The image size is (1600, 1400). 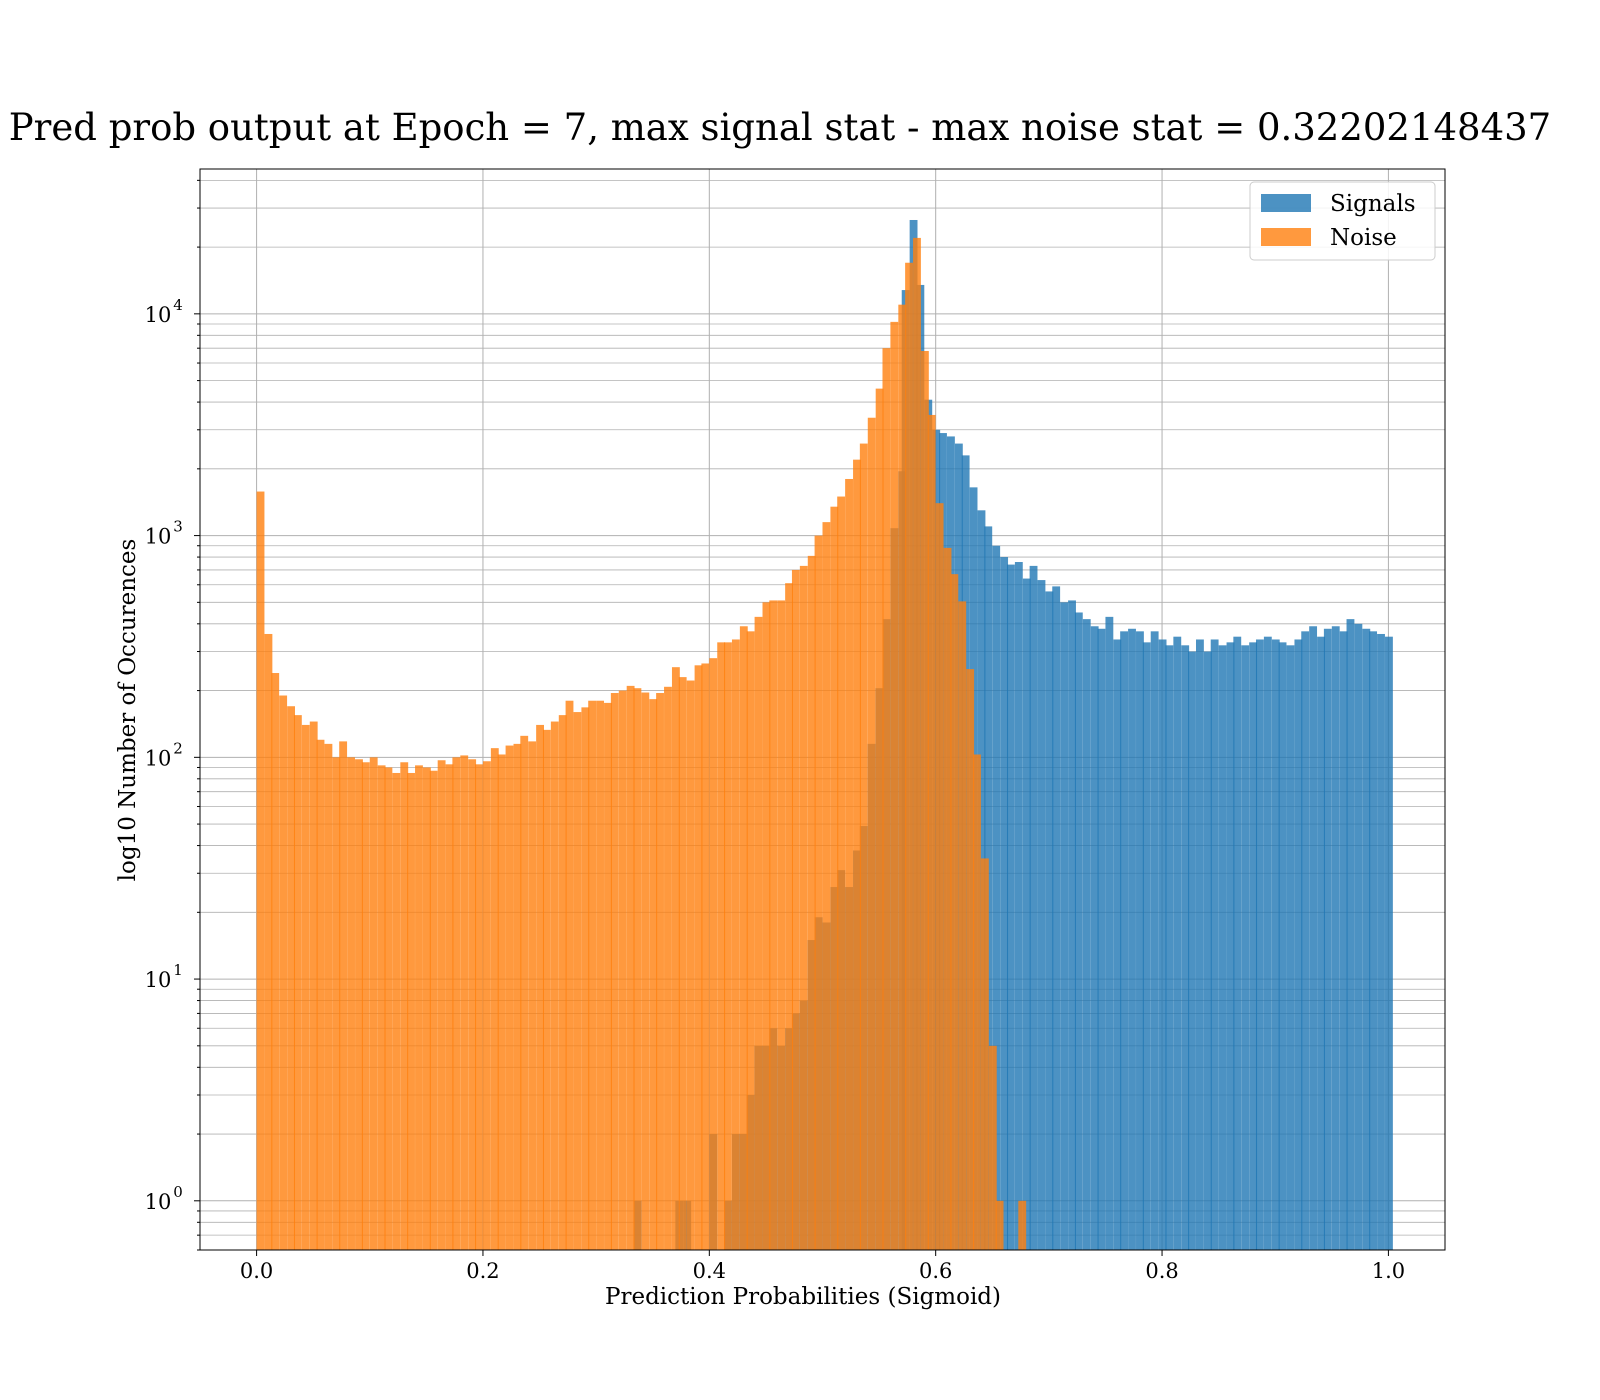 What do you see at coordinates (178, 970) in the screenshot?
I see `y-tick-exponent: 1` at bounding box center [178, 970].